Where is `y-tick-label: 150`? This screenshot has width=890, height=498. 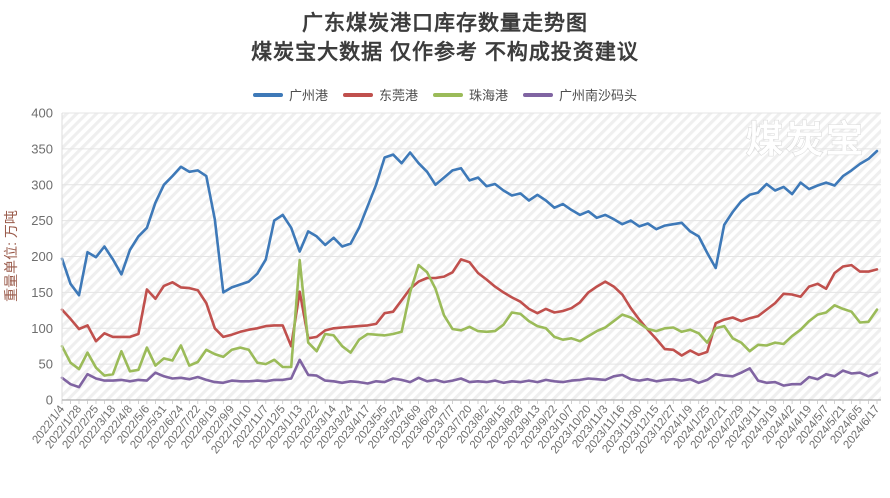 y-tick-label: 150 is located at coordinates (42, 292).